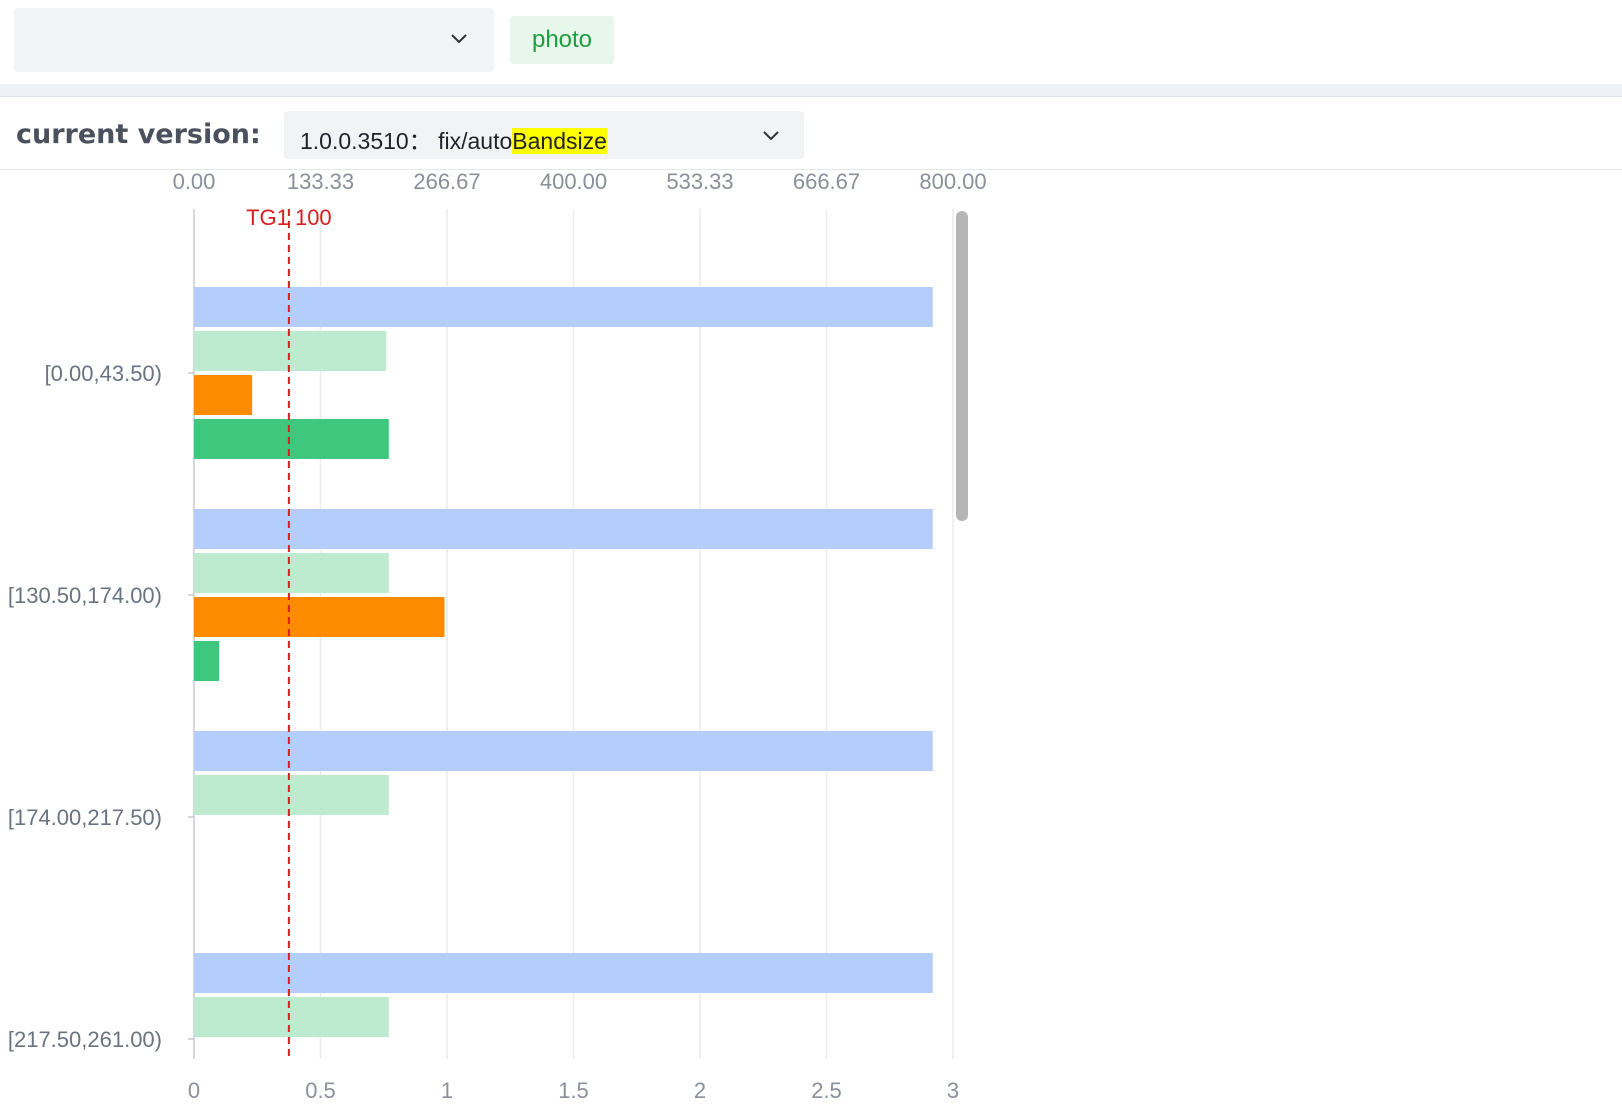 The width and height of the screenshot is (1622, 1114). What do you see at coordinates (320, 181) in the screenshot?
I see `x-tick-label-top: 133.33` at bounding box center [320, 181].